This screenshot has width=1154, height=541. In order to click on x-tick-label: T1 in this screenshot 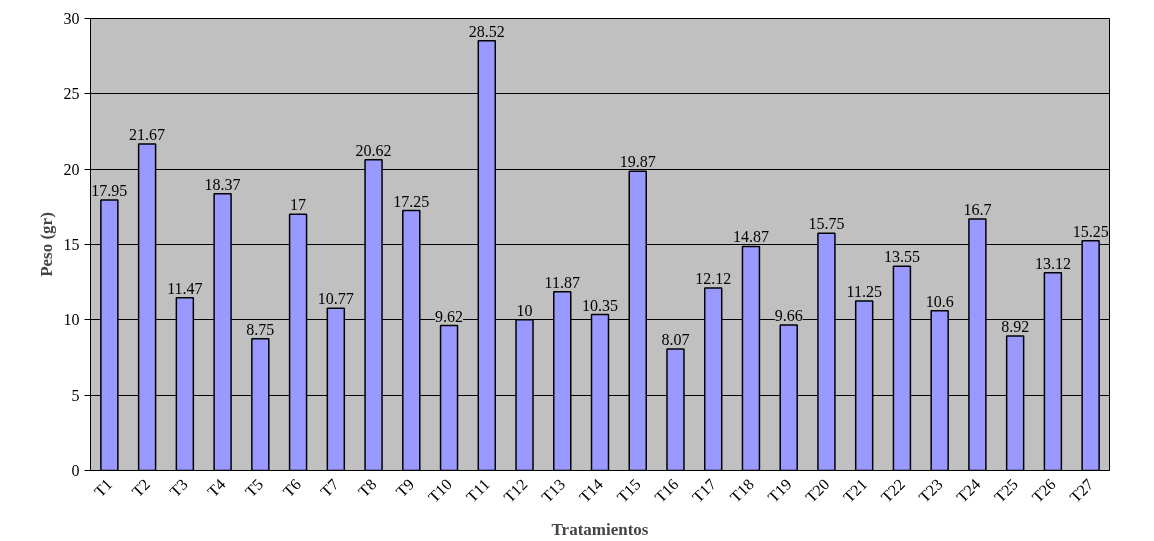, I will do `click(103, 488)`.